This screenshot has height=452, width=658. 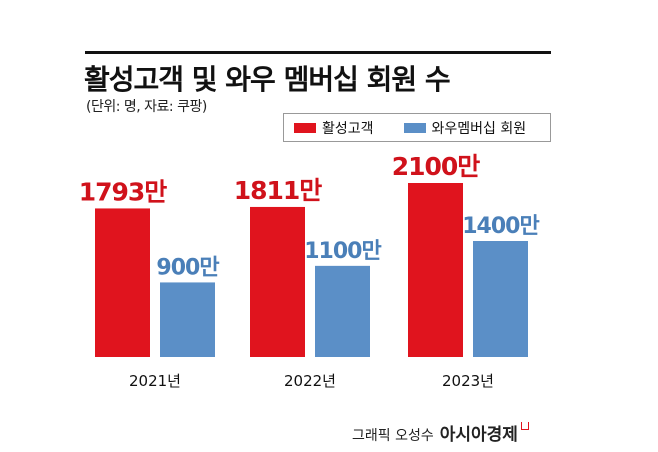 I want to click on data-label: 1793만, so click(x=123, y=191).